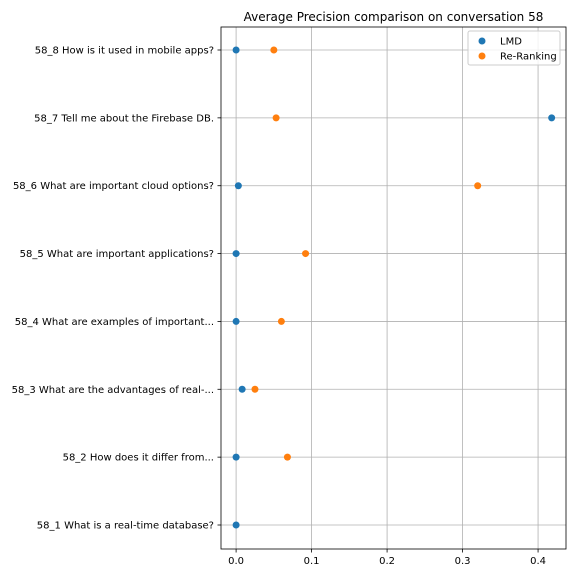 The width and height of the screenshot is (576, 576). I want to click on legend-marker-lmd, so click(482, 41).